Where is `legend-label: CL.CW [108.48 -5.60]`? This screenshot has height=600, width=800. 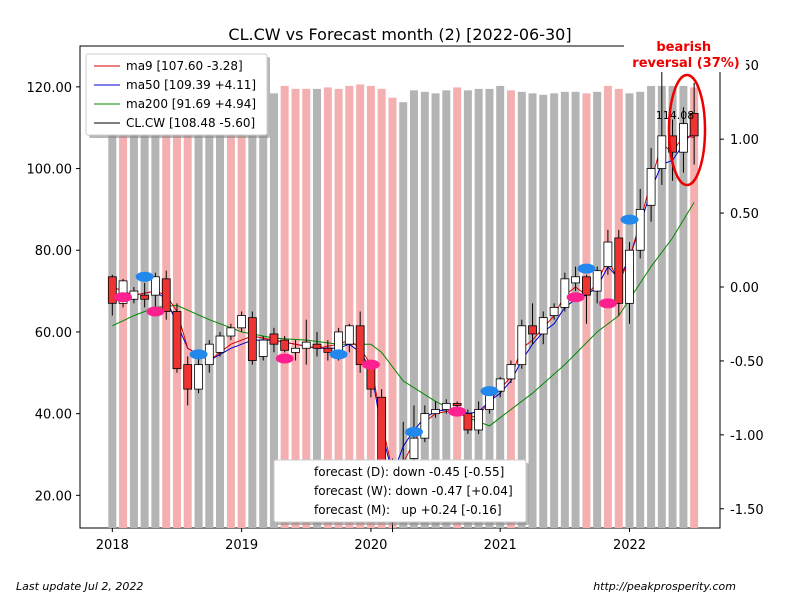
legend-label: CL.CW [108.48 -5.60] is located at coordinates (190, 123).